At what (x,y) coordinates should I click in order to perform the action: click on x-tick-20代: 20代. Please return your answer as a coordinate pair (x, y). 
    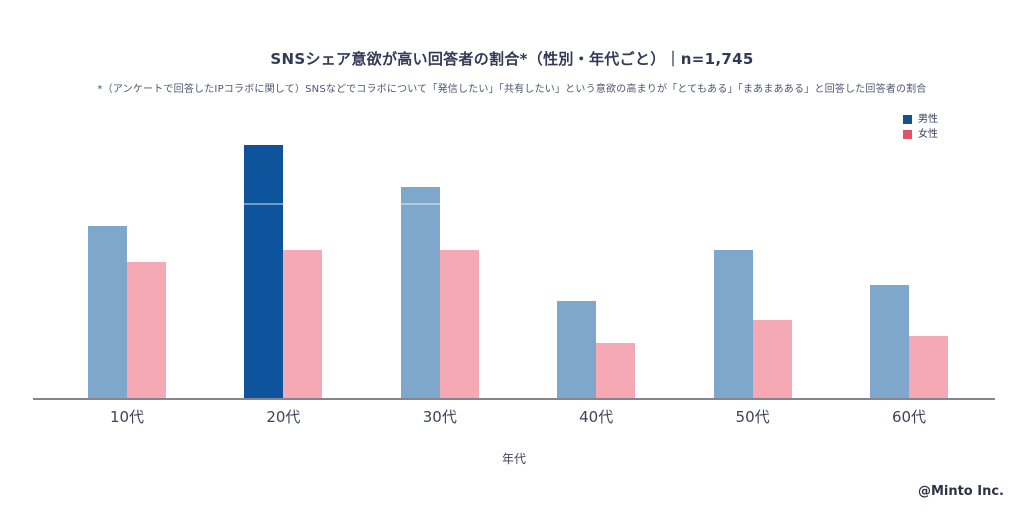
    Looking at the image, I should click on (283, 417).